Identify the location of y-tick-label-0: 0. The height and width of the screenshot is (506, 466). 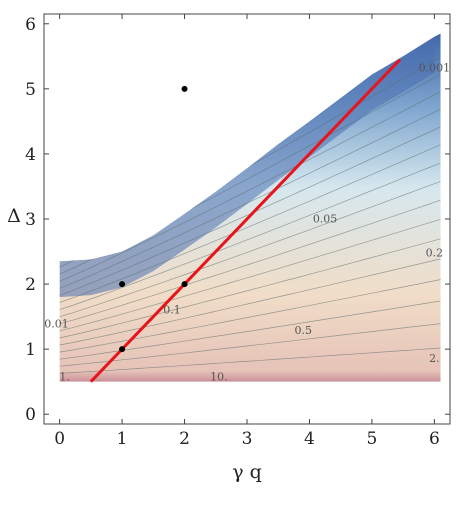
(30, 415).